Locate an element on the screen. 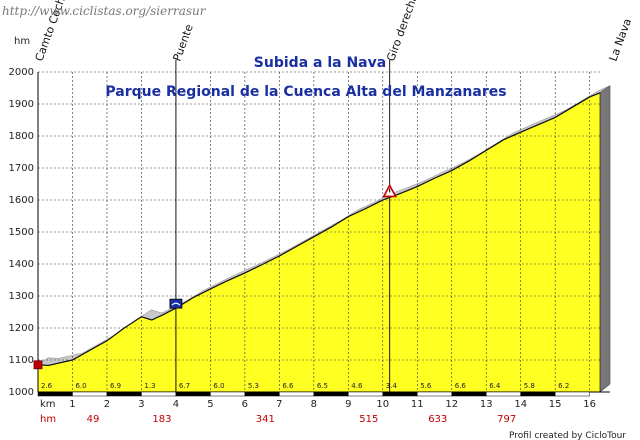 This screenshot has height=440, width=640. gradient-label: 5.3 is located at coordinates (253, 386).